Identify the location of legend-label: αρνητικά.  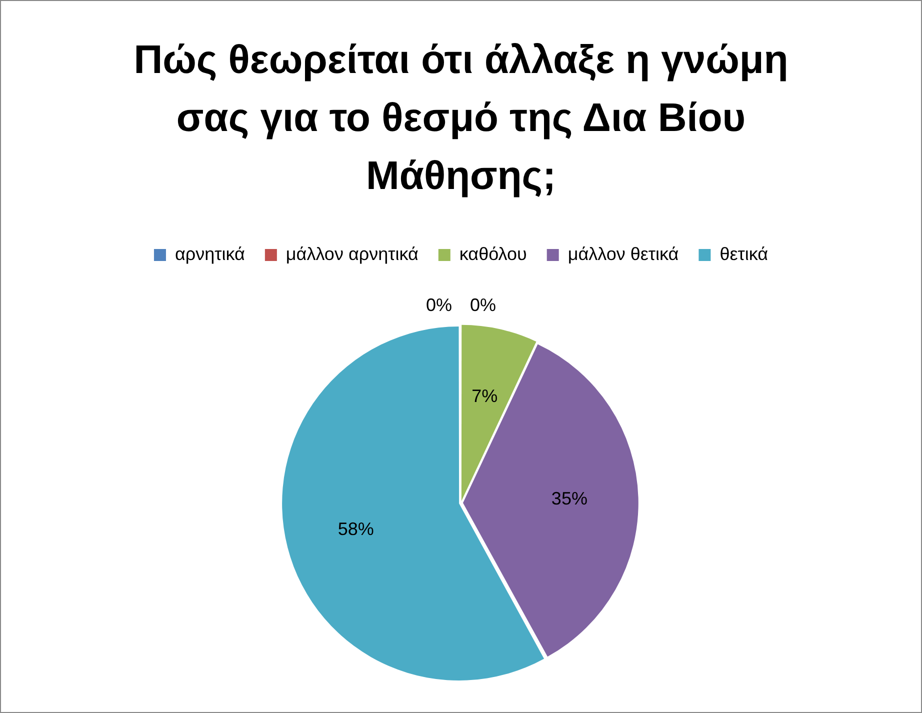
(209, 254).